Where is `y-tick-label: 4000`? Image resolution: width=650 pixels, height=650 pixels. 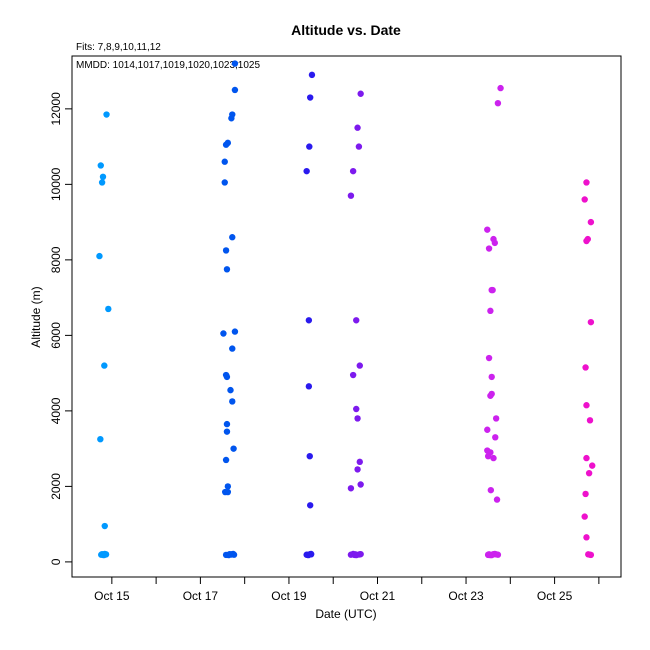
y-tick-label: 4000 is located at coordinates (56, 410).